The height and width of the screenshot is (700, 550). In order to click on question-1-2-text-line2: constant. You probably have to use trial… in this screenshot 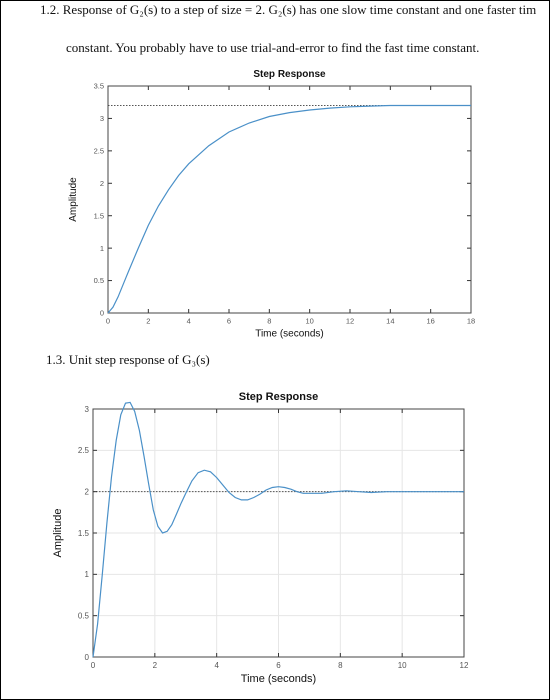, I will do `click(273, 47)`.